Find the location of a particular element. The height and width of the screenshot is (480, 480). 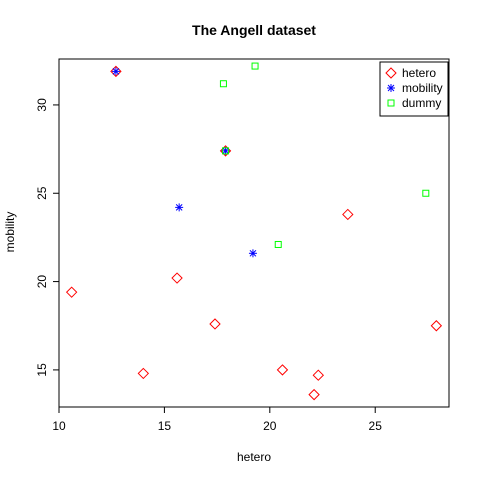

x-tick-label: 10 is located at coordinates (59, 426).